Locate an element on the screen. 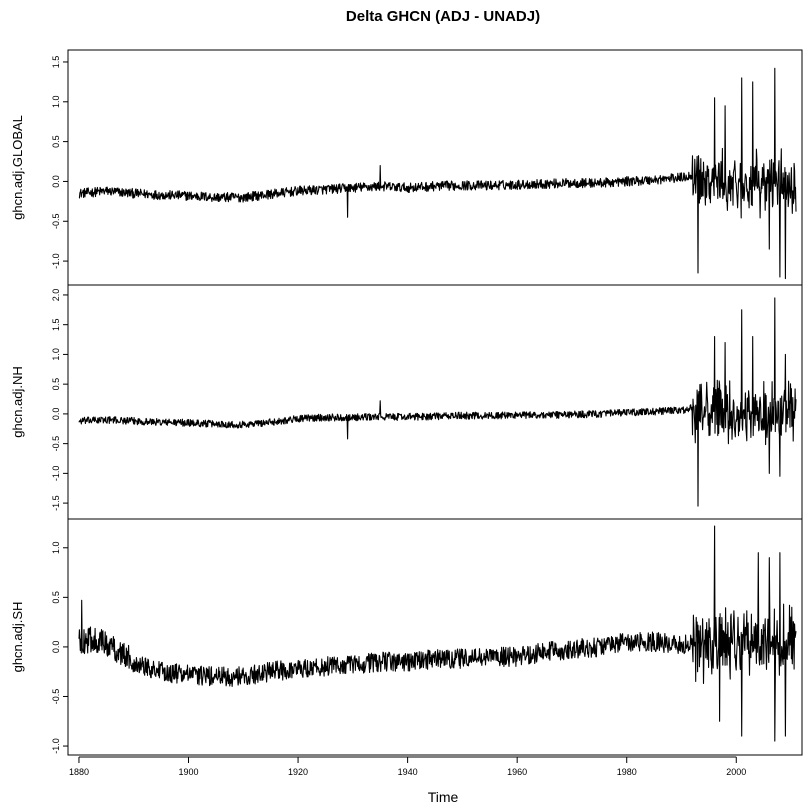 Image resolution: width=810 pixels, height=810 pixels. x-tick-label: 1980 is located at coordinates (627, 772).